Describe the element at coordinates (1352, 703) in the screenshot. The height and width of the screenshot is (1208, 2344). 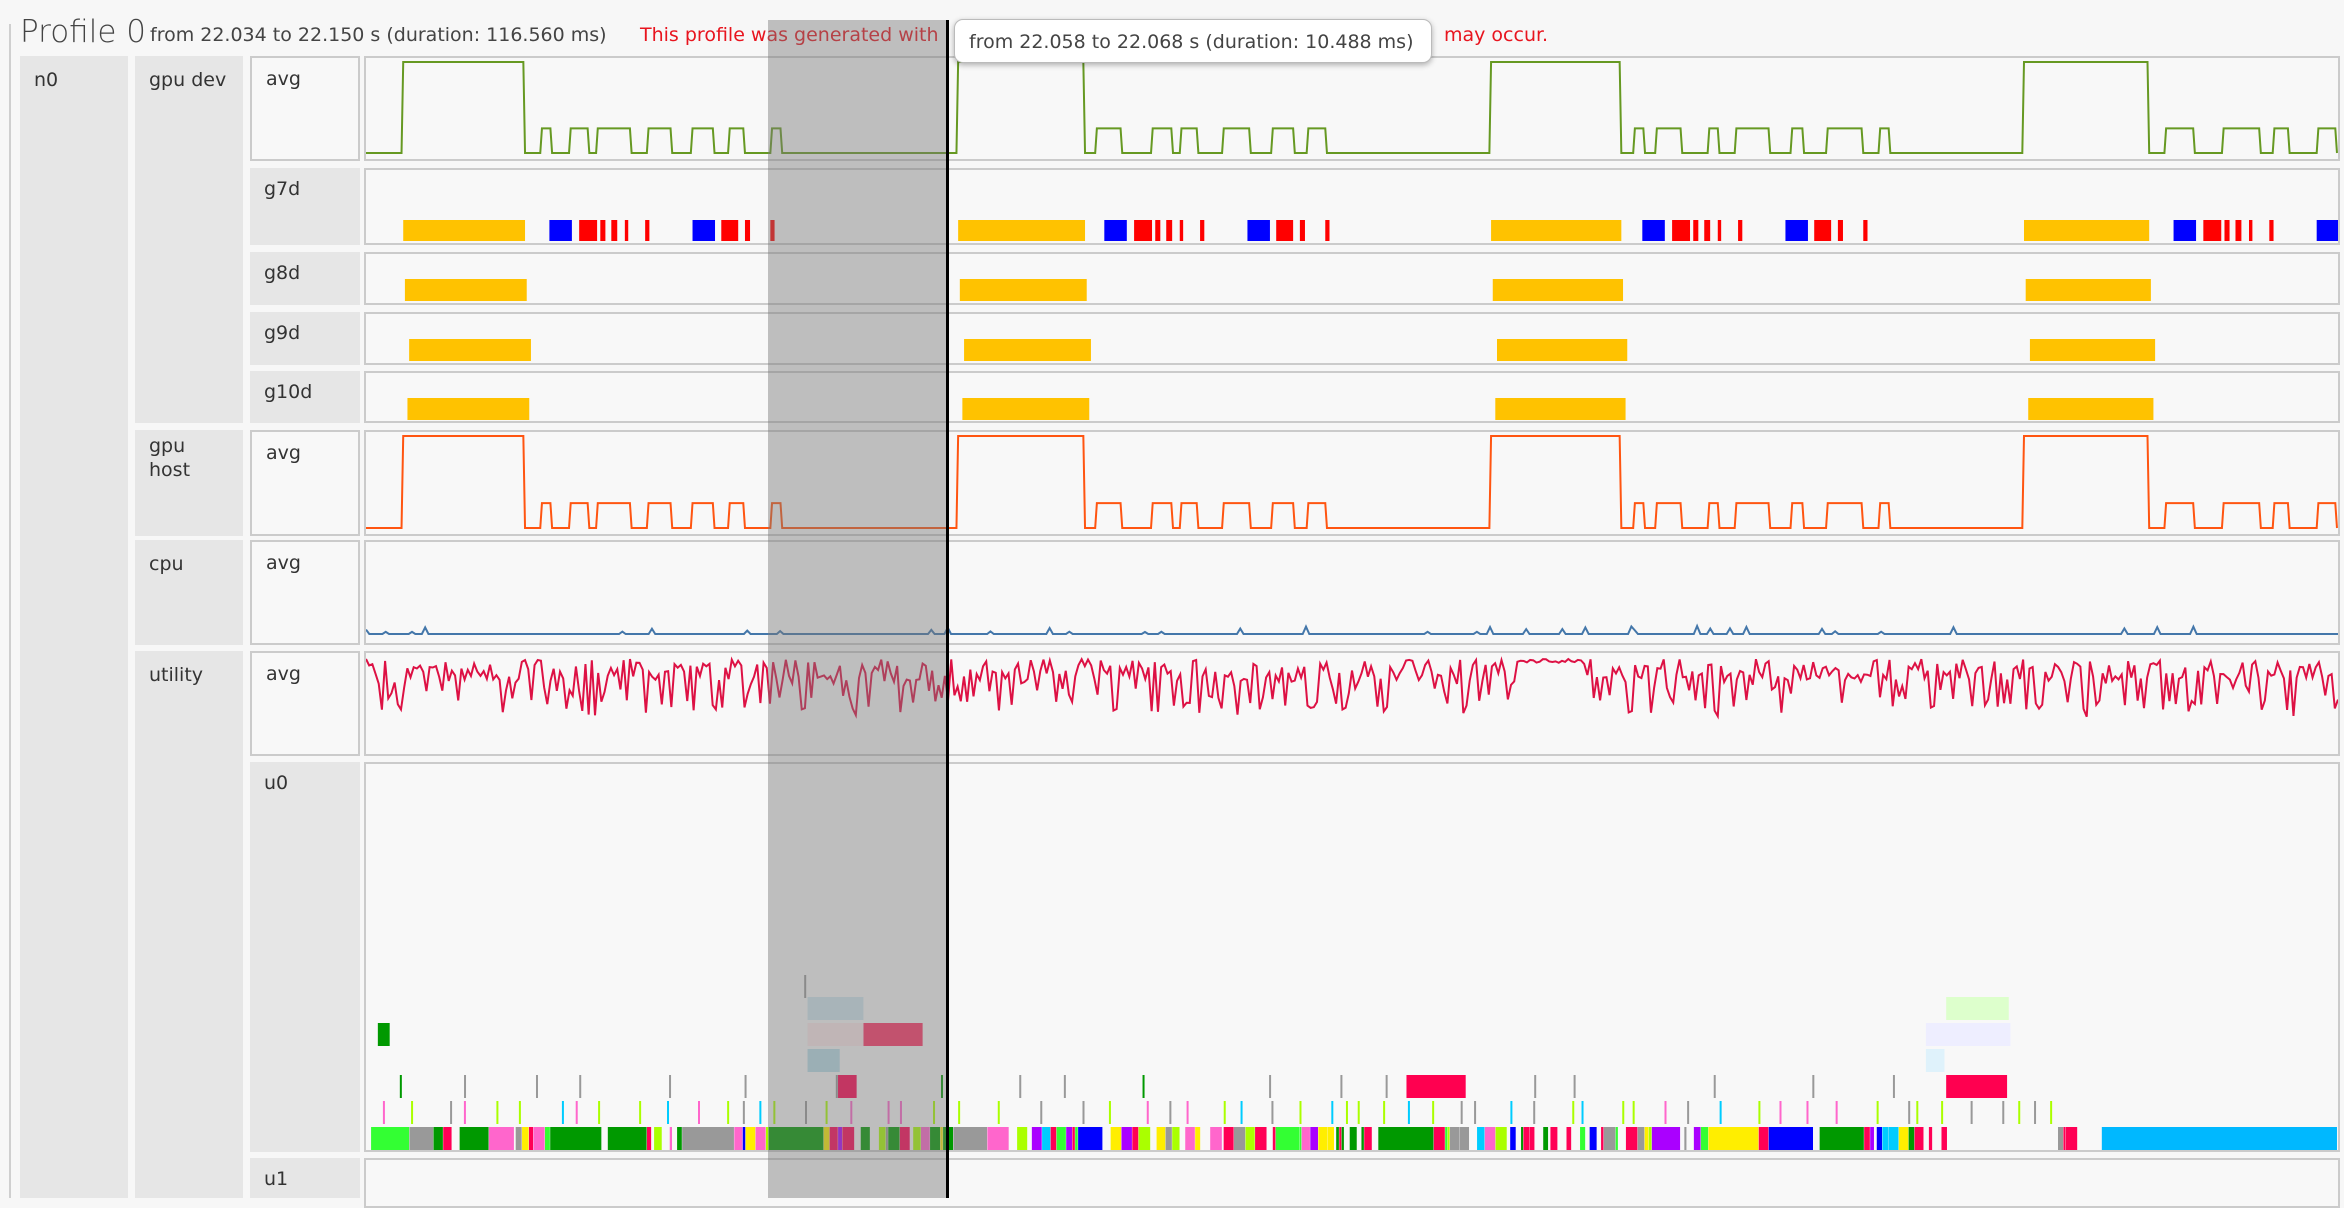
I see `utility-avg-plot` at that location.